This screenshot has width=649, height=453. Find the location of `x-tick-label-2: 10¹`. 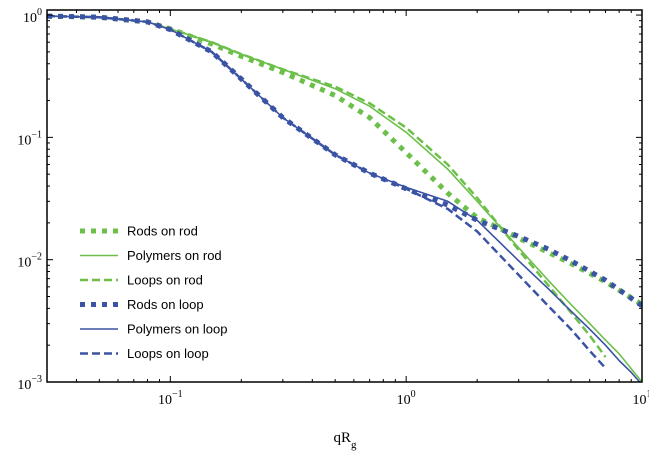

x-tick-label-2: 10¹ is located at coordinates (641, 398).